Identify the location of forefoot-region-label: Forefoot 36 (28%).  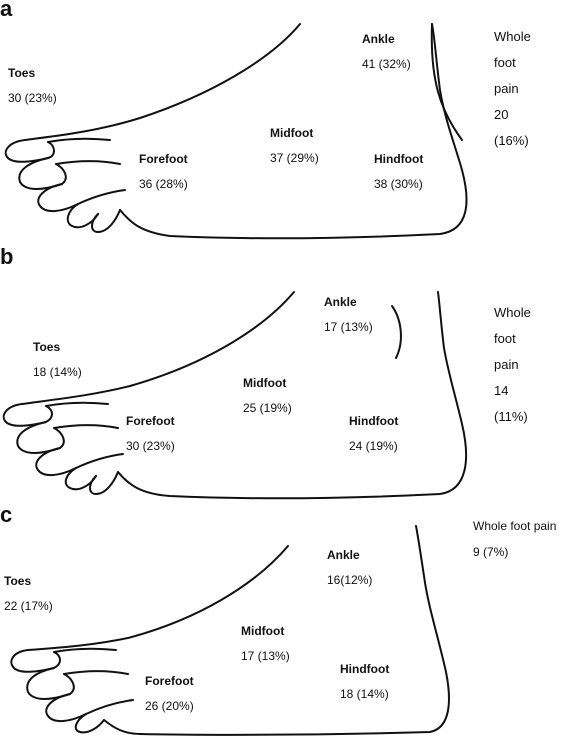
(163, 171).